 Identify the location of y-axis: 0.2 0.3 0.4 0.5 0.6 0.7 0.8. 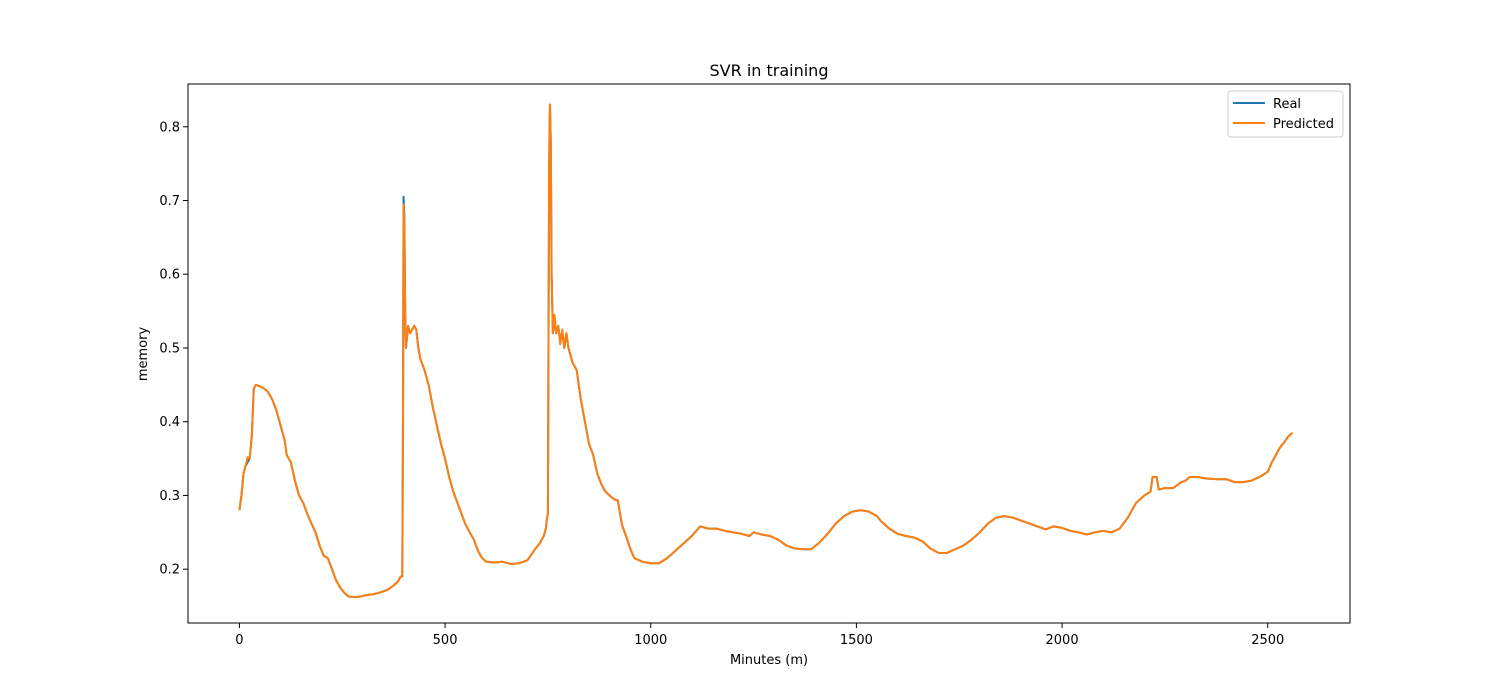
(173, 349).